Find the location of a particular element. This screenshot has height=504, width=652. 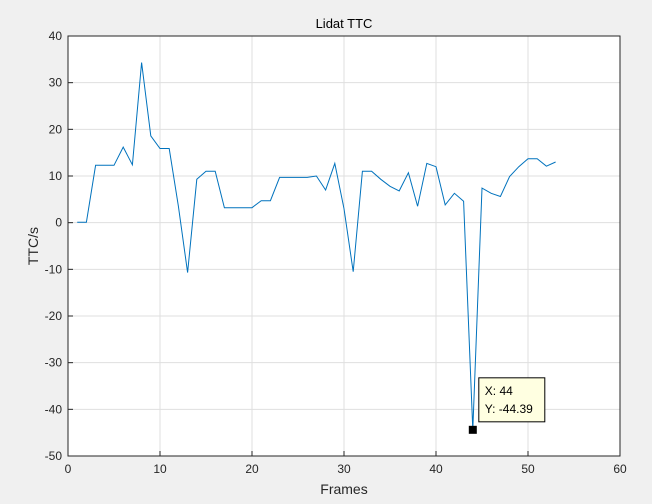

y-tick-label: 10 is located at coordinates (56, 176).